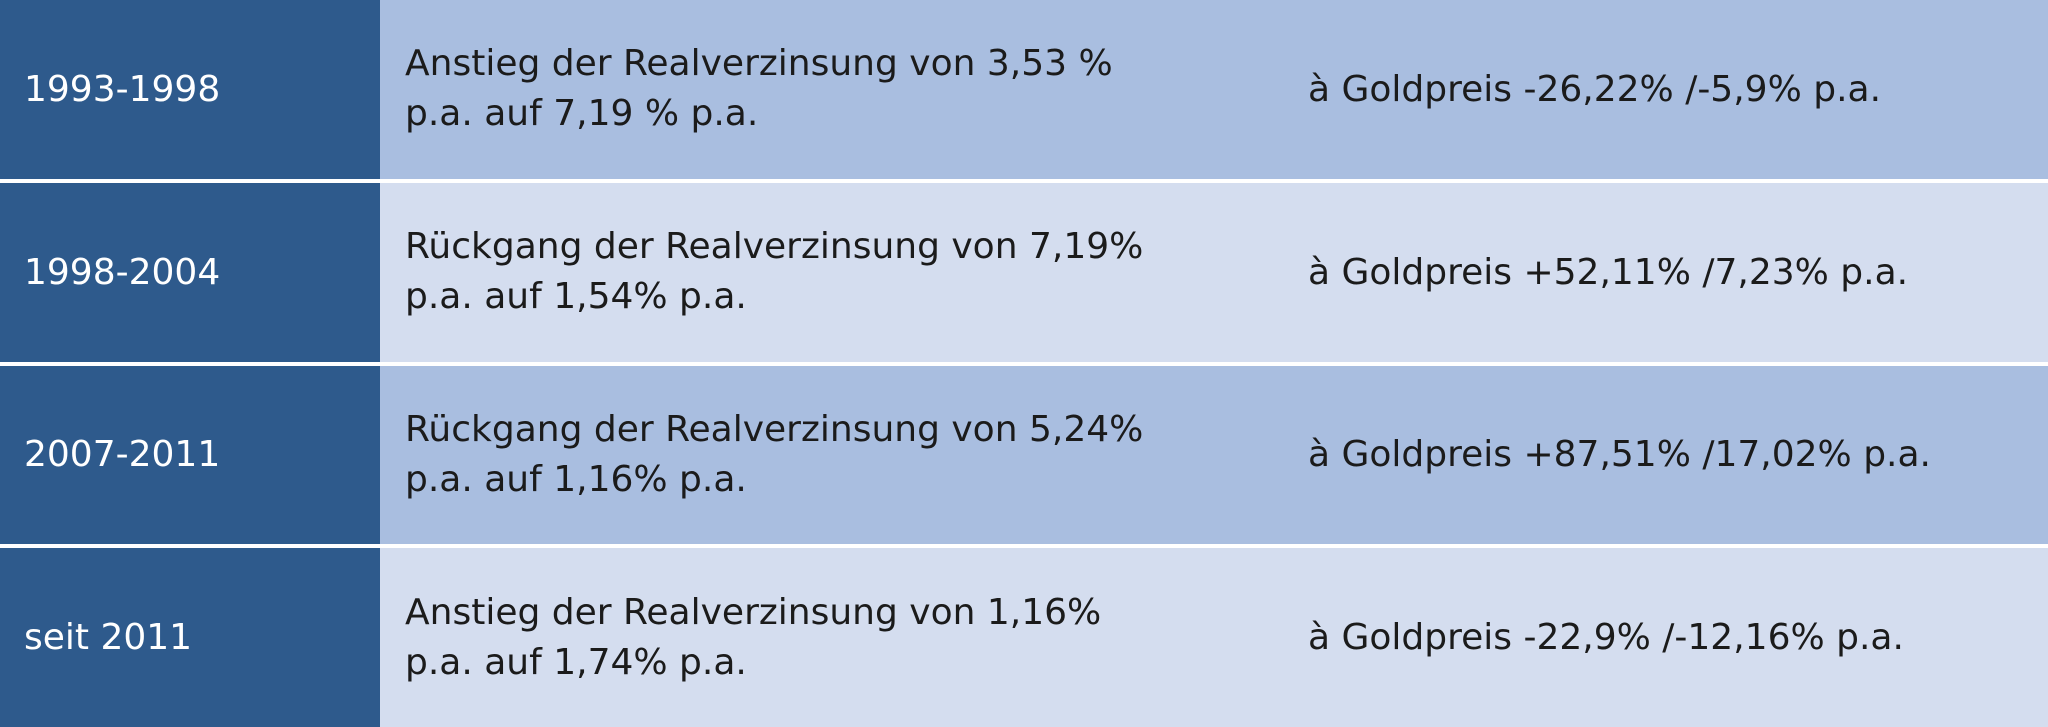 This screenshot has height=727, width=2048. I want to click on period-cell: 1998-2004, so click(190, 272).